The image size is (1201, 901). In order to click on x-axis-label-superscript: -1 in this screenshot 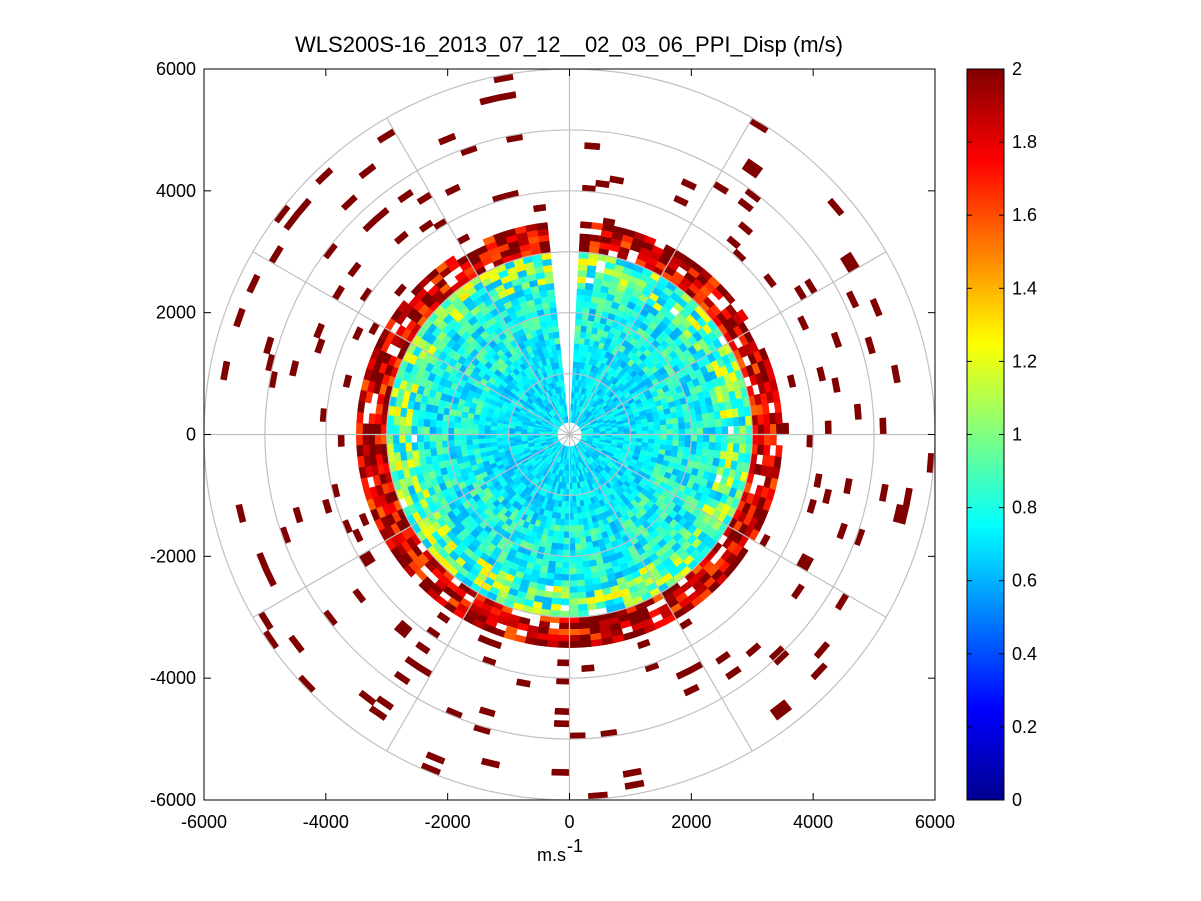, I will do `click(575, 846)`.